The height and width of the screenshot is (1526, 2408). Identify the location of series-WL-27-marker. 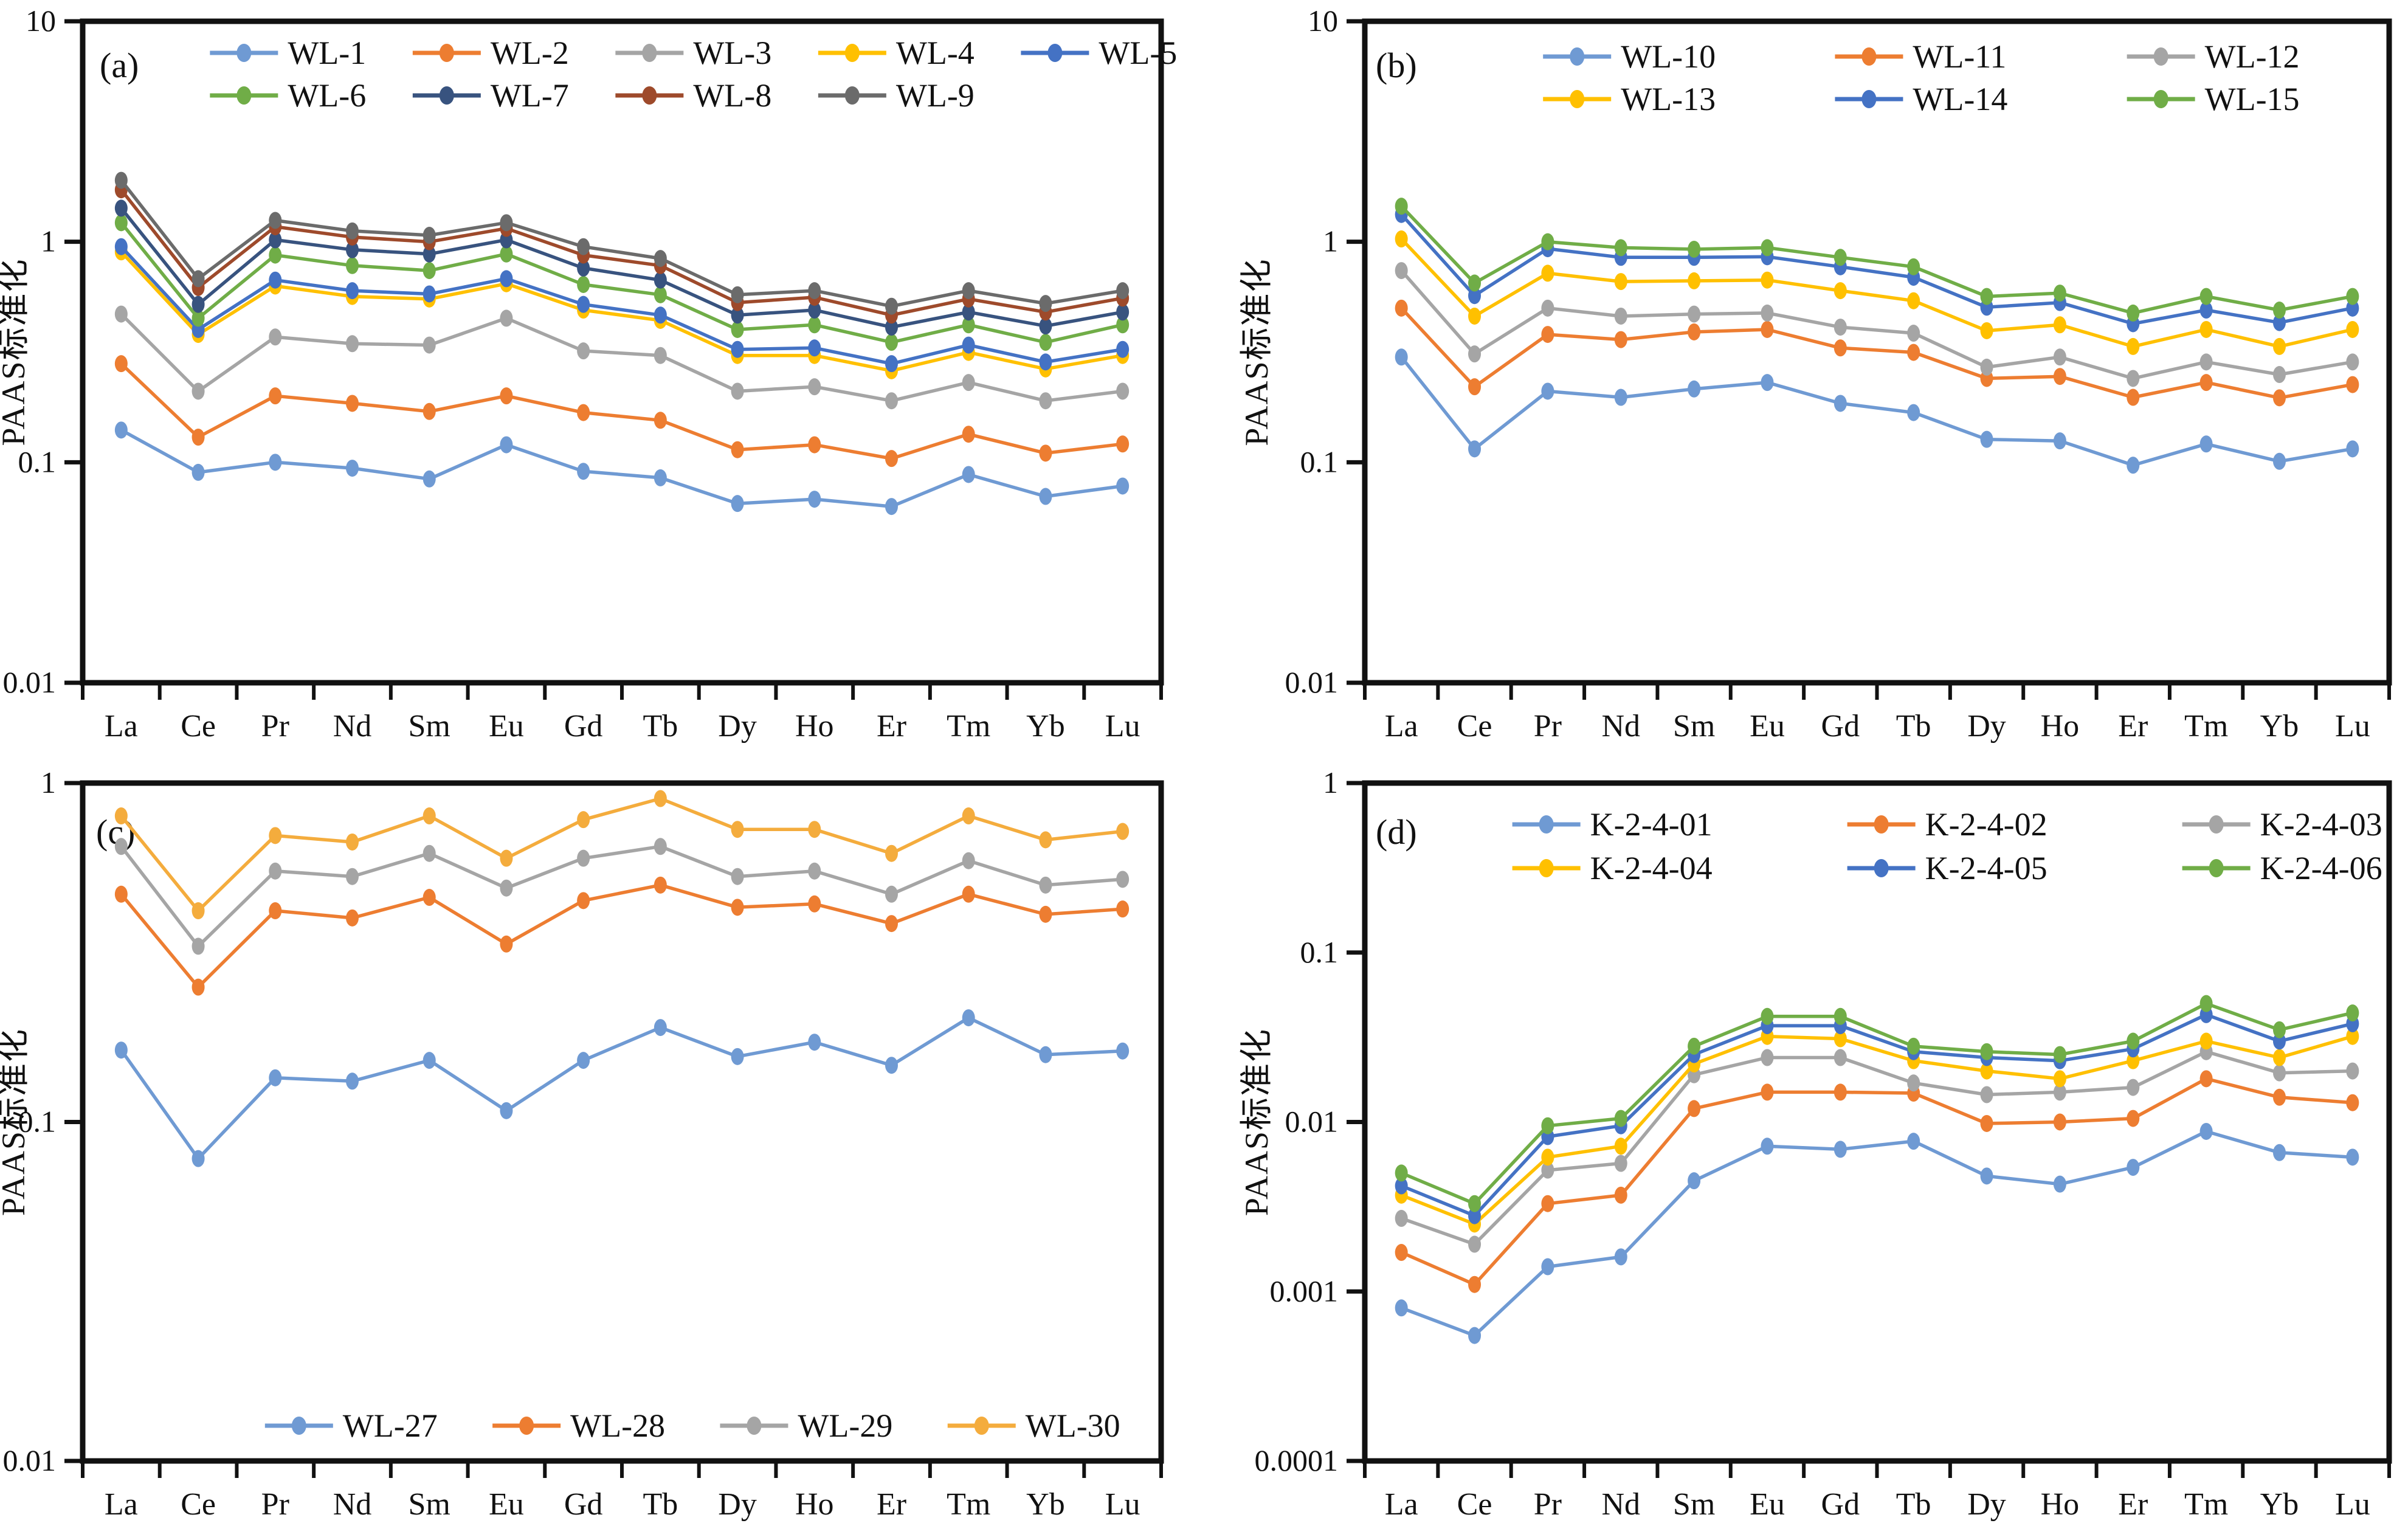
(968, 1018).